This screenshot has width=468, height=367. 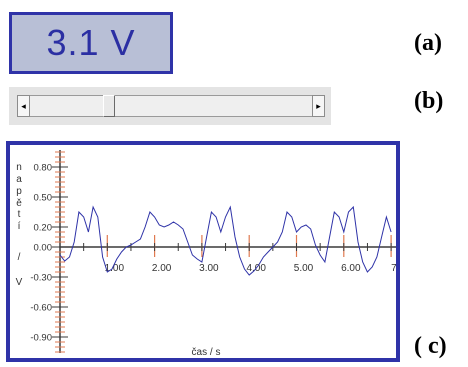 I want to click on label-c: ( c), so click(x=430, y=346).